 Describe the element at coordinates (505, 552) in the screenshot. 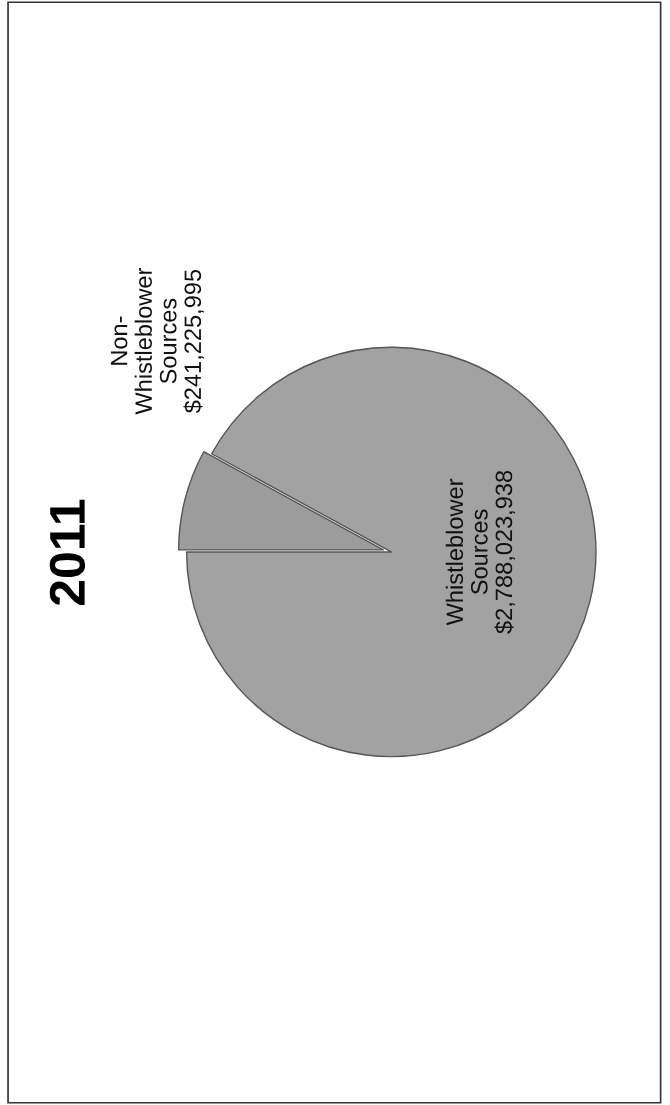

I see `data-label: $2,788,023,938` at that location.